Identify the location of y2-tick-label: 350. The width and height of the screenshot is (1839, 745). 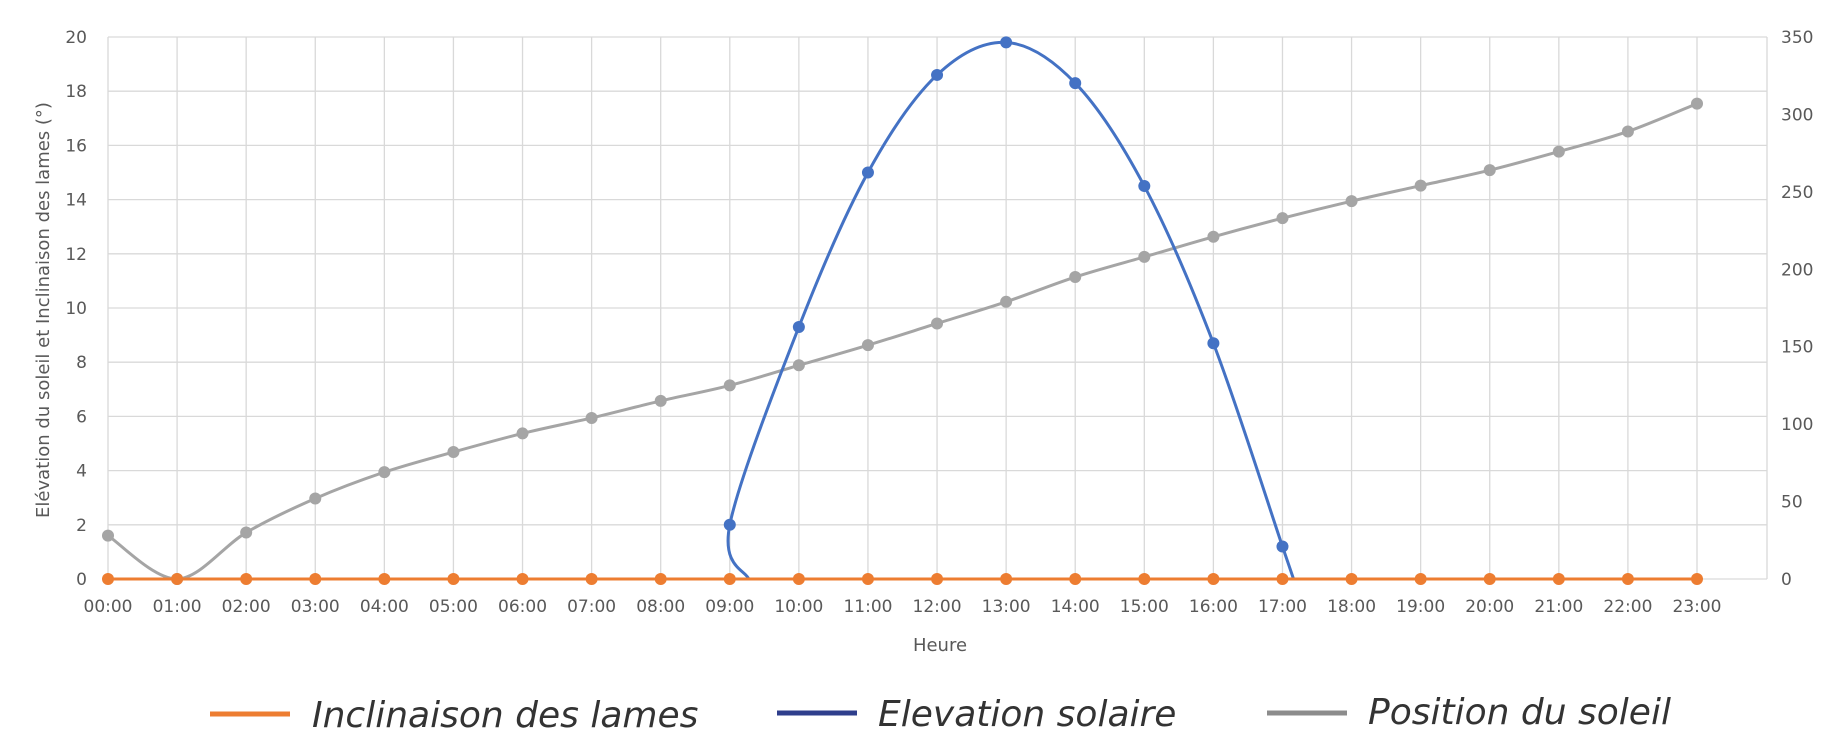
(1797, 38).